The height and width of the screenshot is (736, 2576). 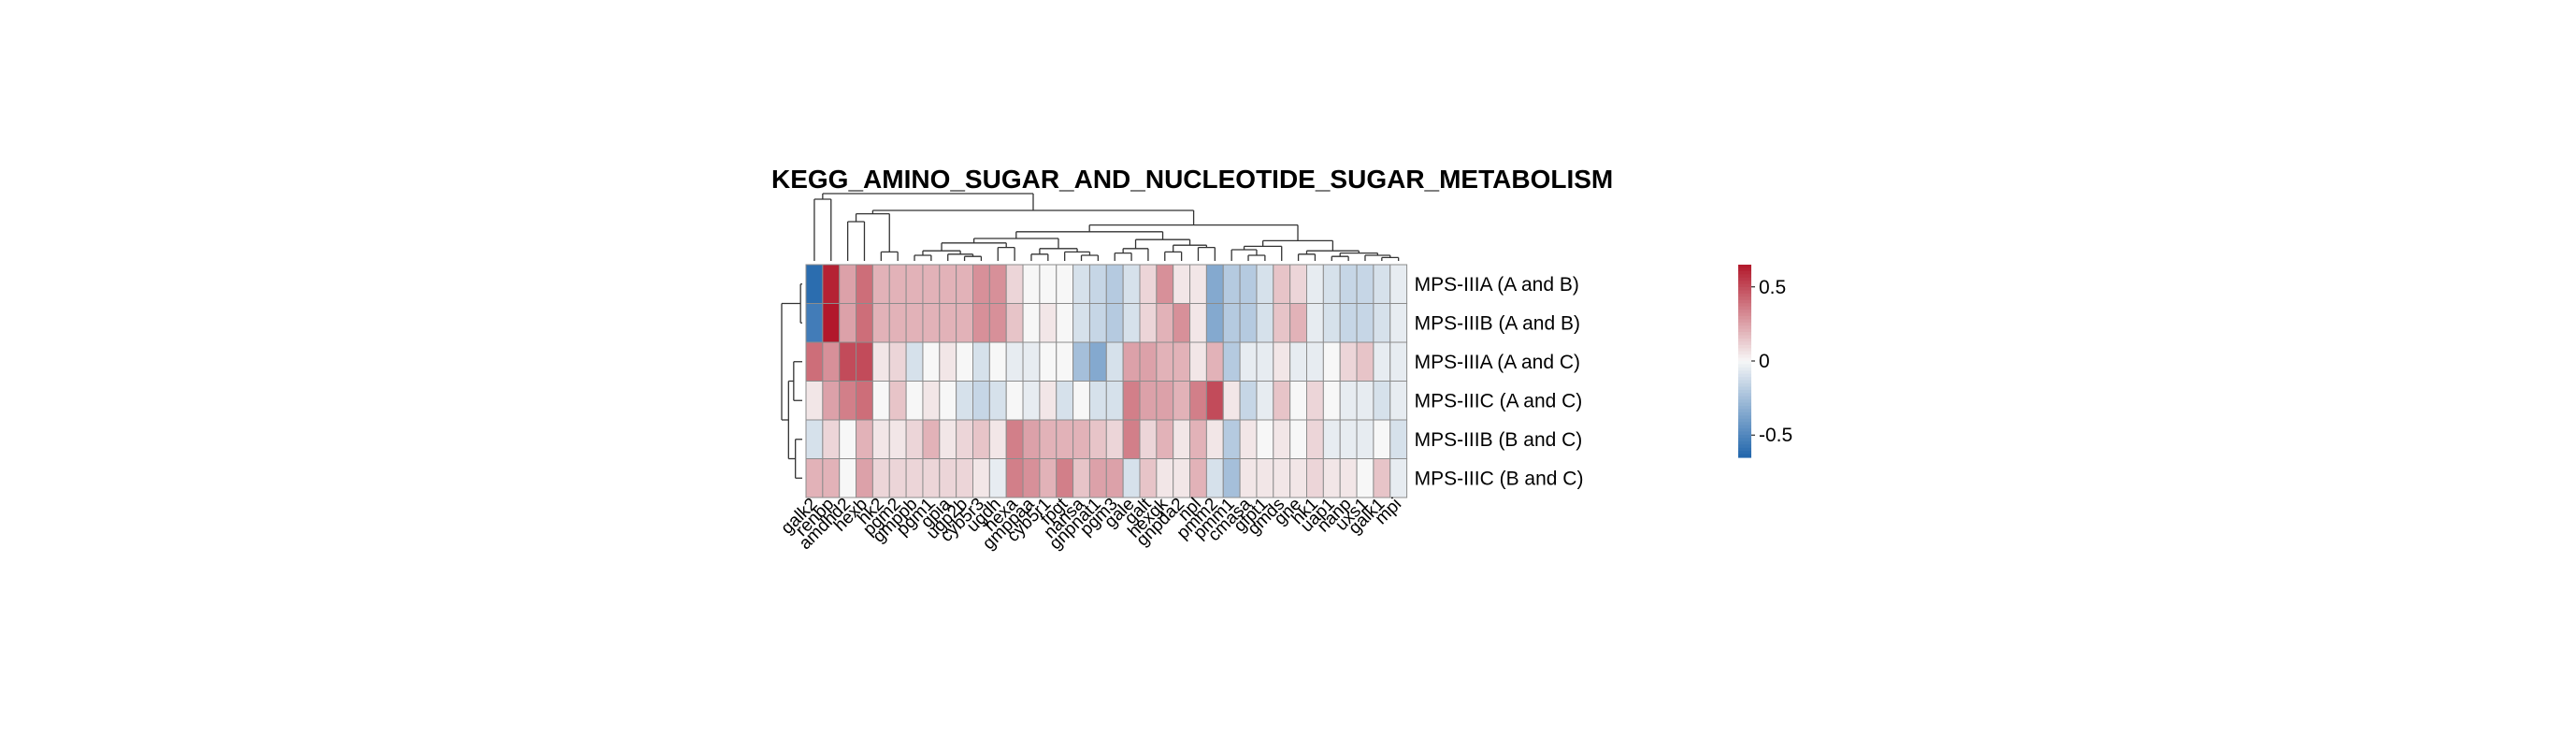 I want to click on row-label: MPS-IIIC (B and C), so click(x=1499, y=479).